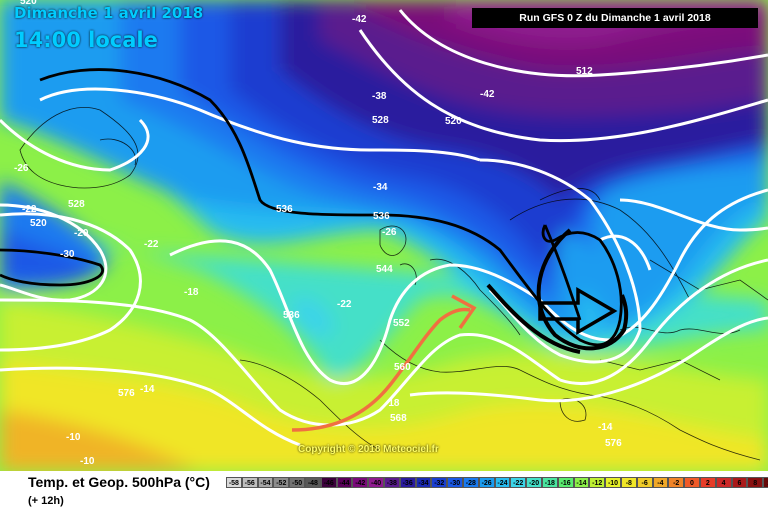 This screenshot has height=512, width=768. What do you see at coordinates (368, 449) in the screenshot?
I see `copyright-notice: Copyright © 2018 Meteociel.fr` at bounding box center [368, 449].